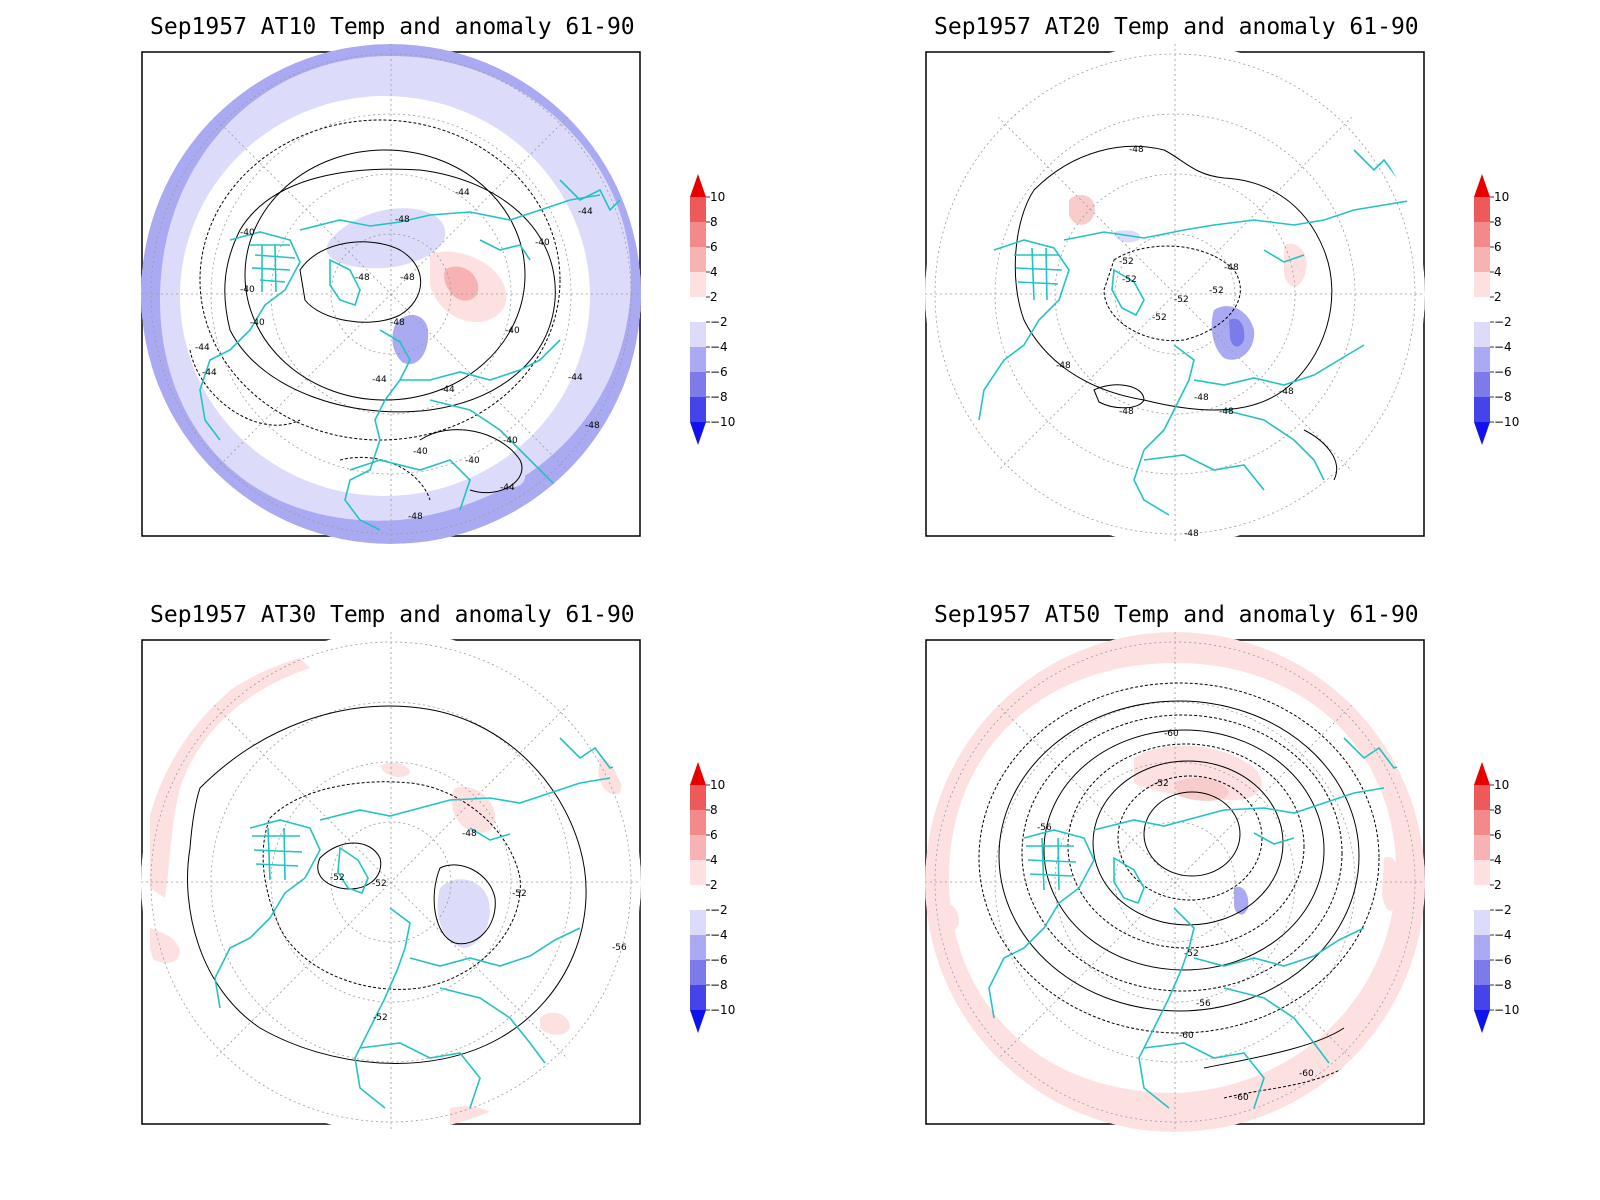 The width and height of the screenshot is (1600, 1200). I want to click on panel-title: Sep1957 AT30 Temp and anomaly 61-90, so click(392, 615).